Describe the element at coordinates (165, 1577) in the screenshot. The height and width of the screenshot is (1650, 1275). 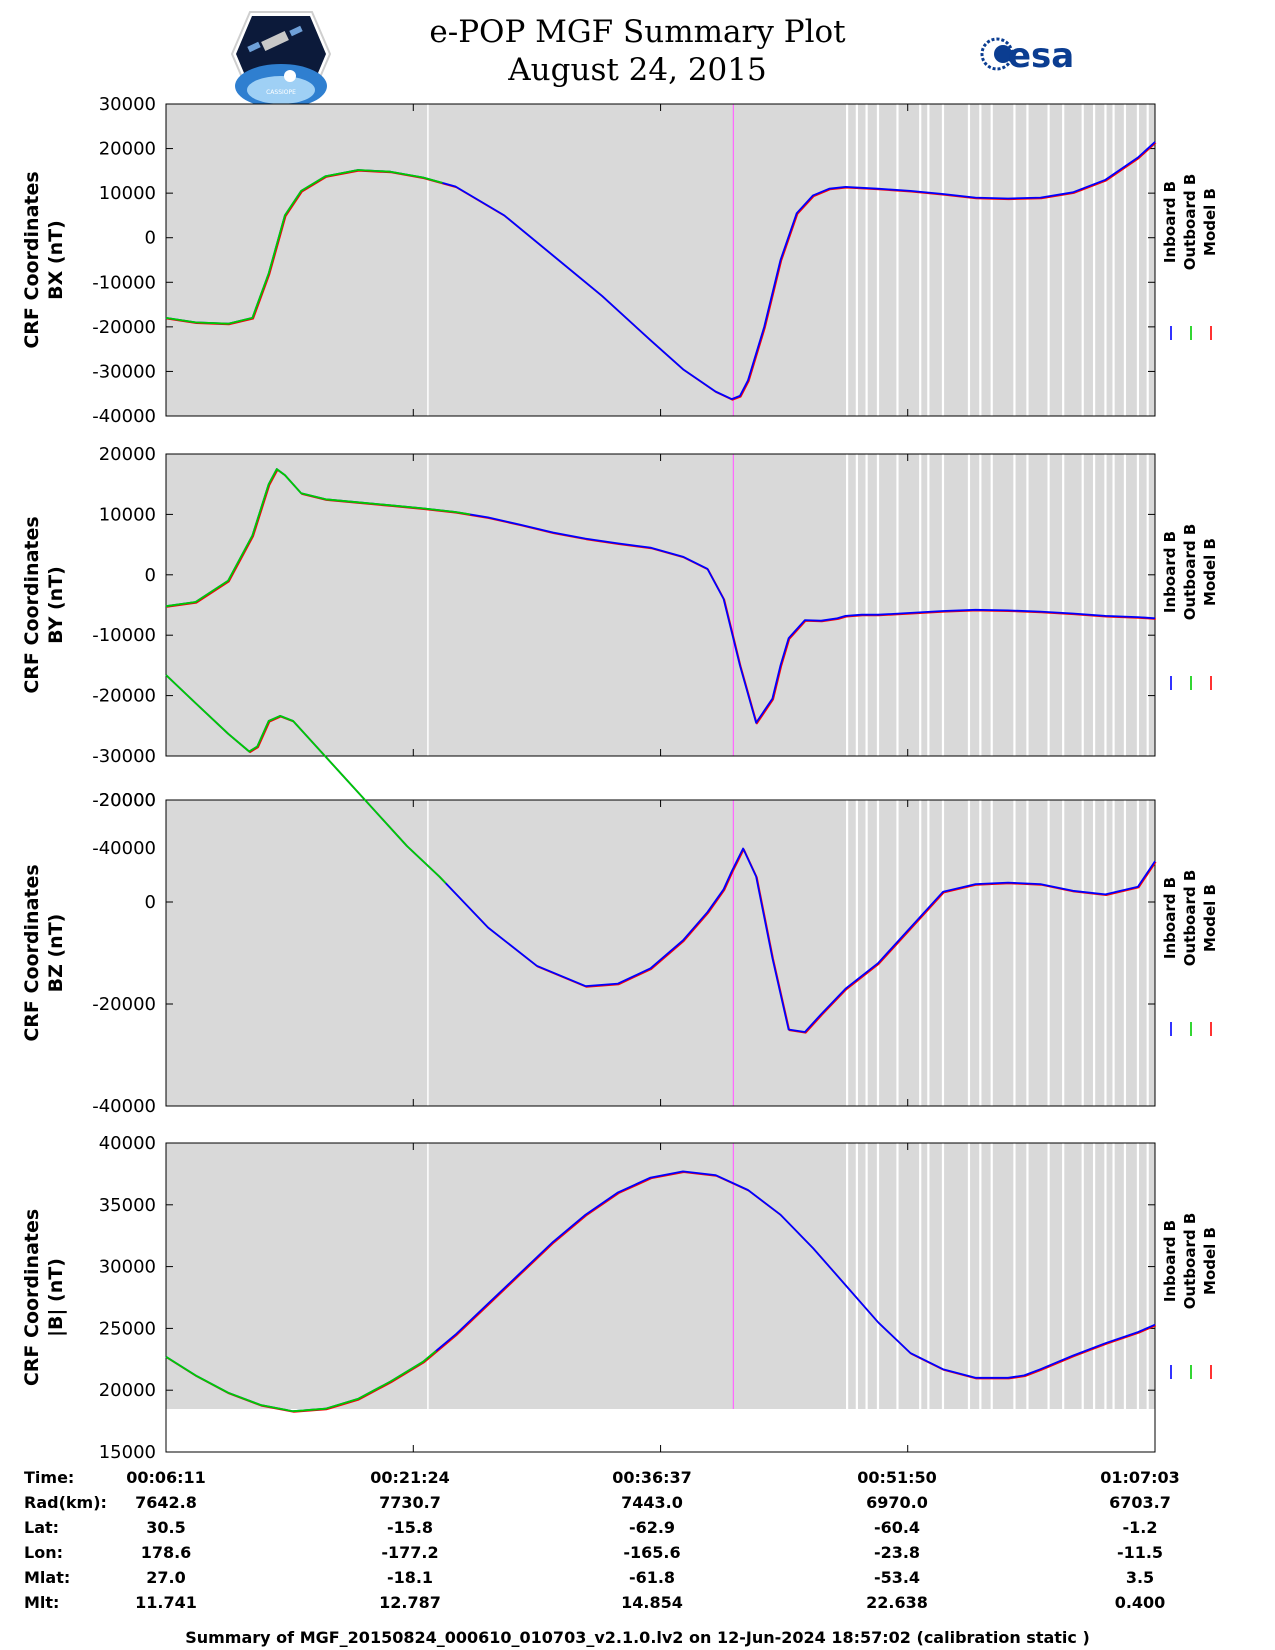
I see `ephemeris-value: 27.0` at that location.